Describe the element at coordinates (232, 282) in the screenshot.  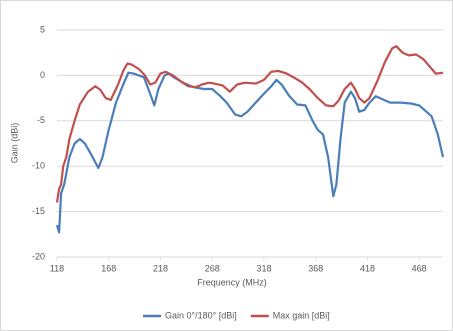
I see `x-axis-title: Frequency (MHz)` at that location.